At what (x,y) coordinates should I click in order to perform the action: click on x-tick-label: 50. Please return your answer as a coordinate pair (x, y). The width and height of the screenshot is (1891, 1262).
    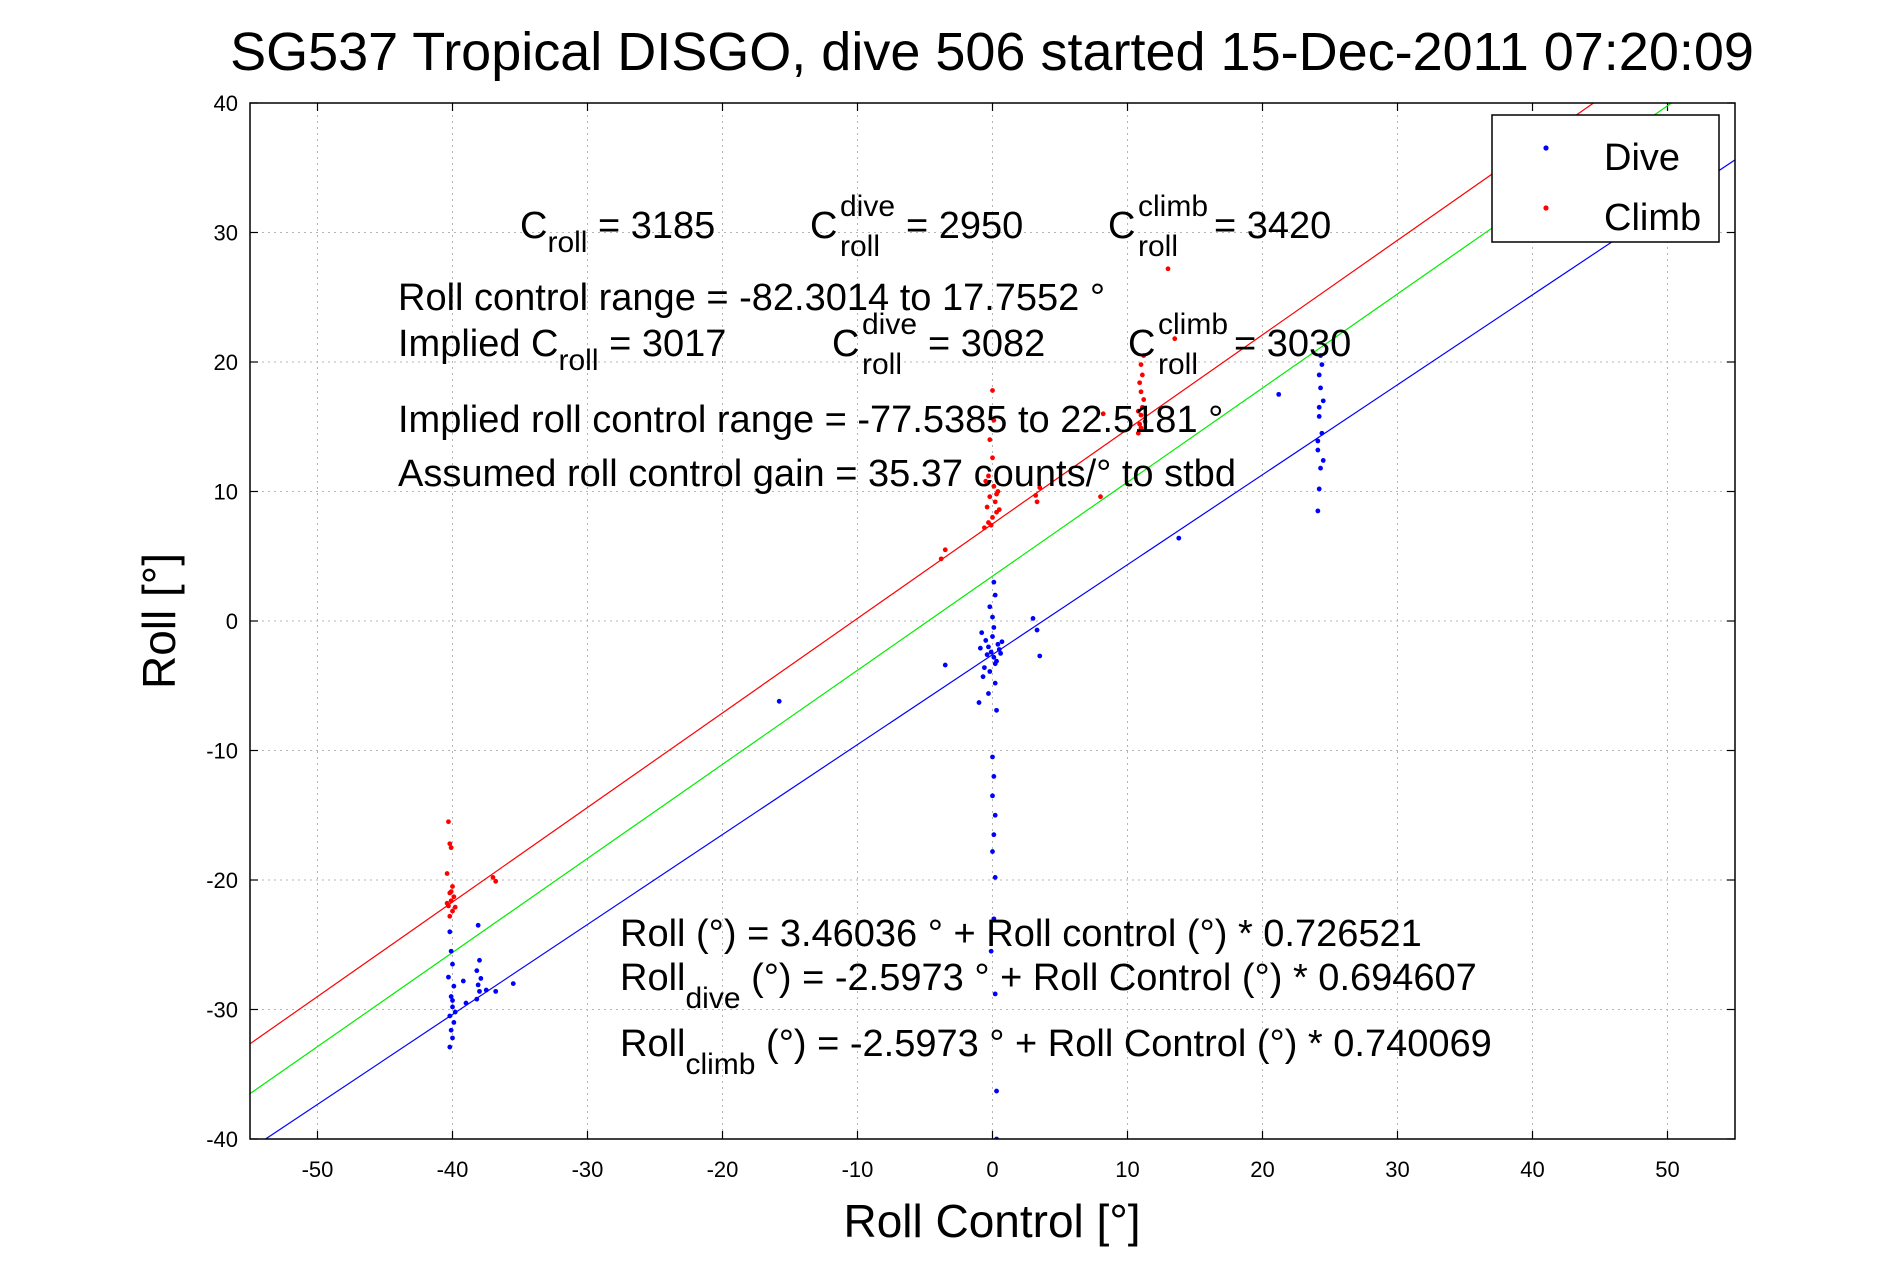
    Looking at the image, I should click on (1667, 1169).